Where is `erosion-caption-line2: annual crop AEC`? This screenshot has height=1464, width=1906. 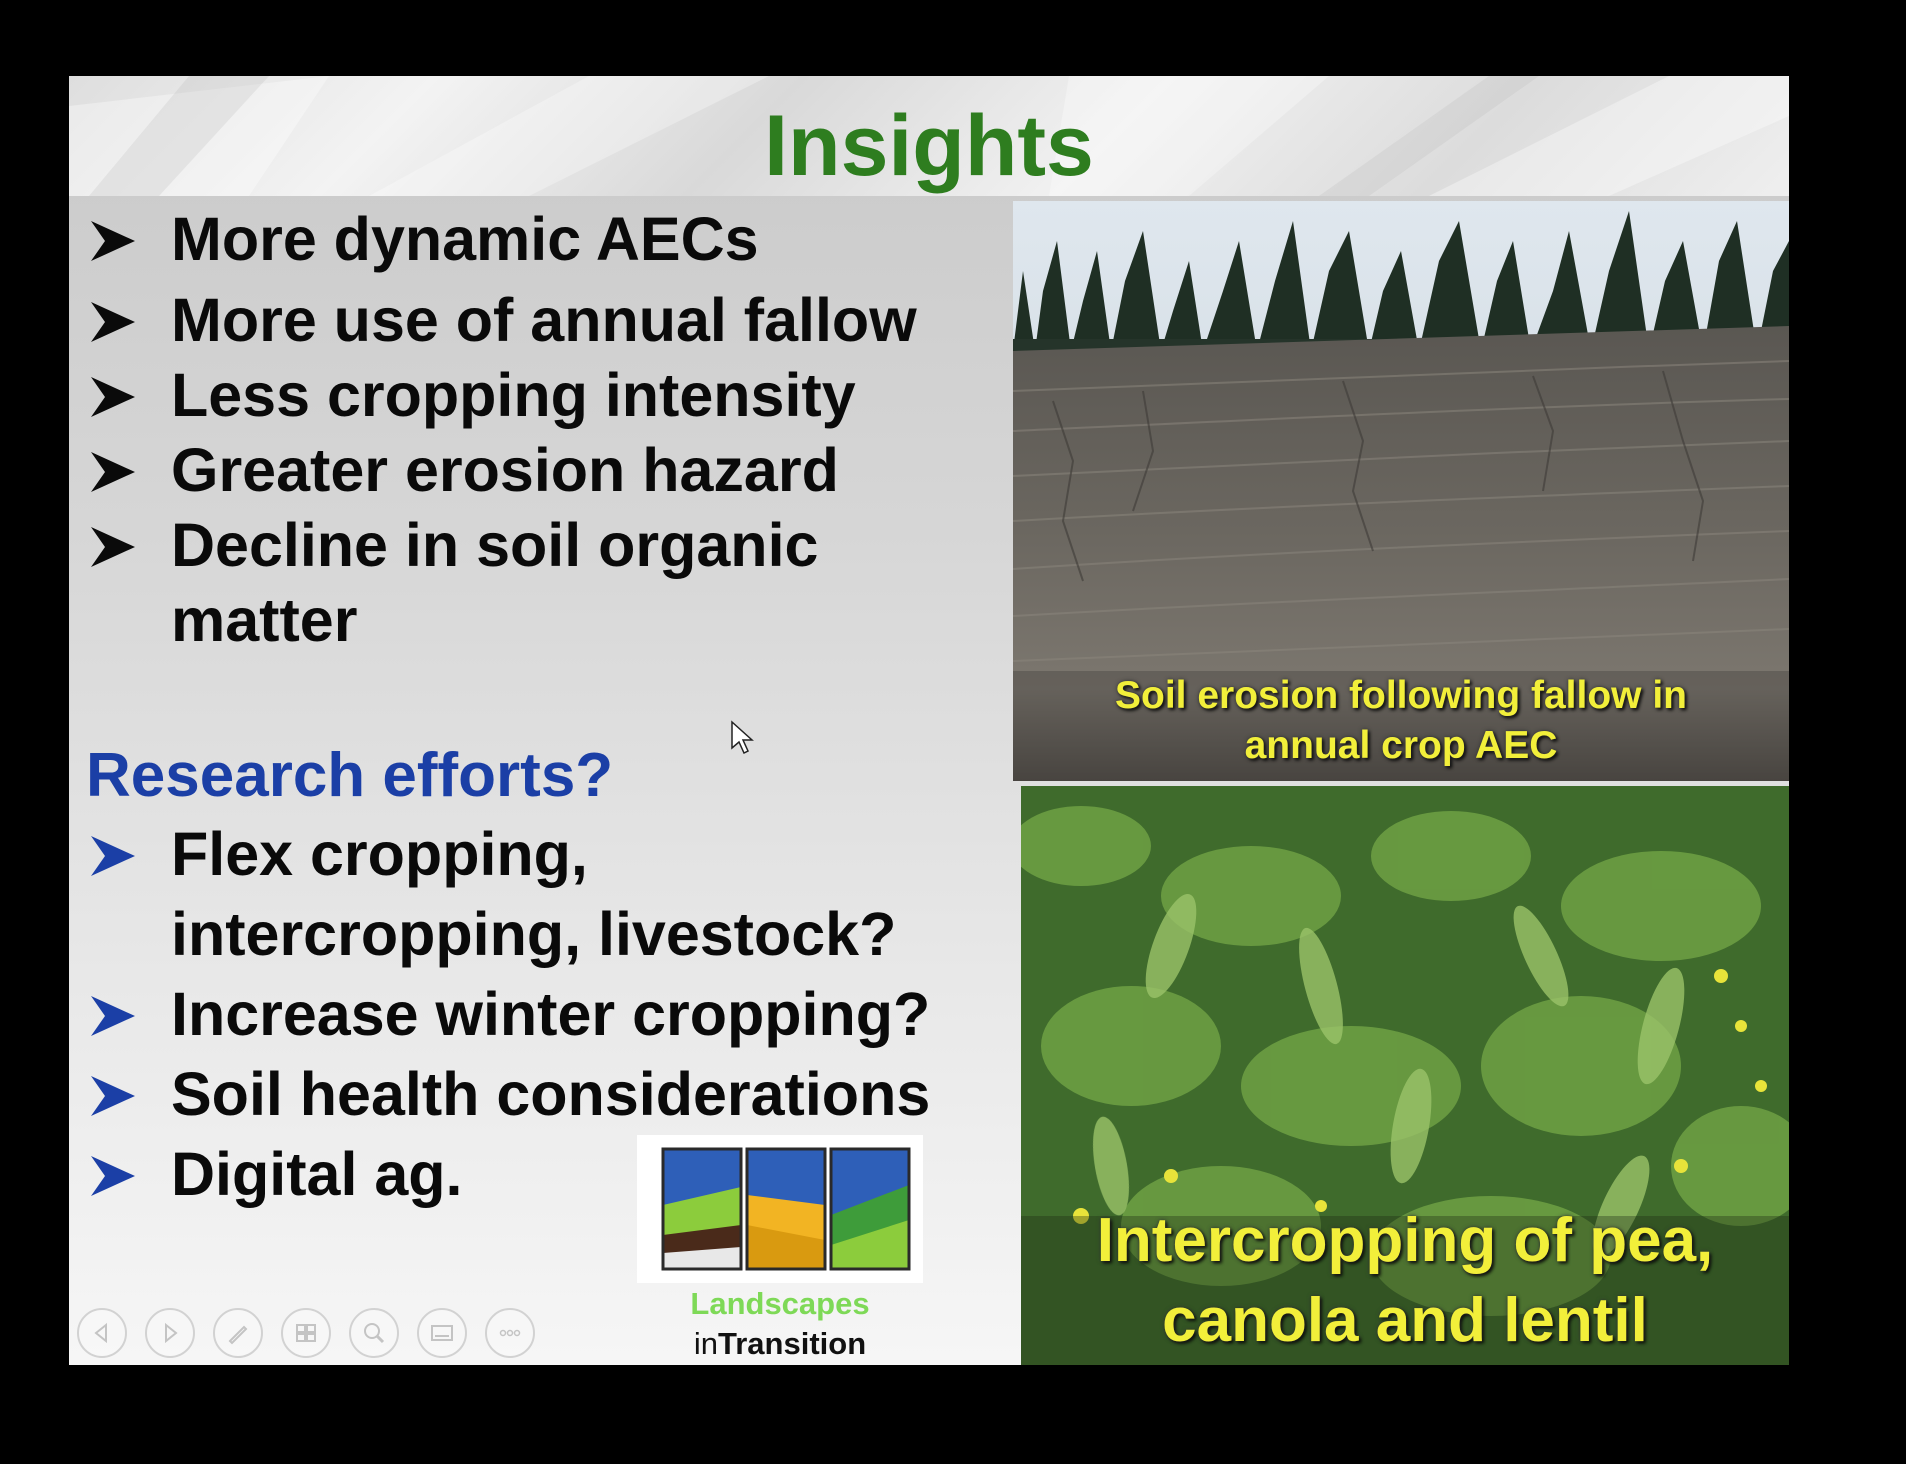
erosion-caption-line2: annual crop AEC is located at coordinates (1401, 745).